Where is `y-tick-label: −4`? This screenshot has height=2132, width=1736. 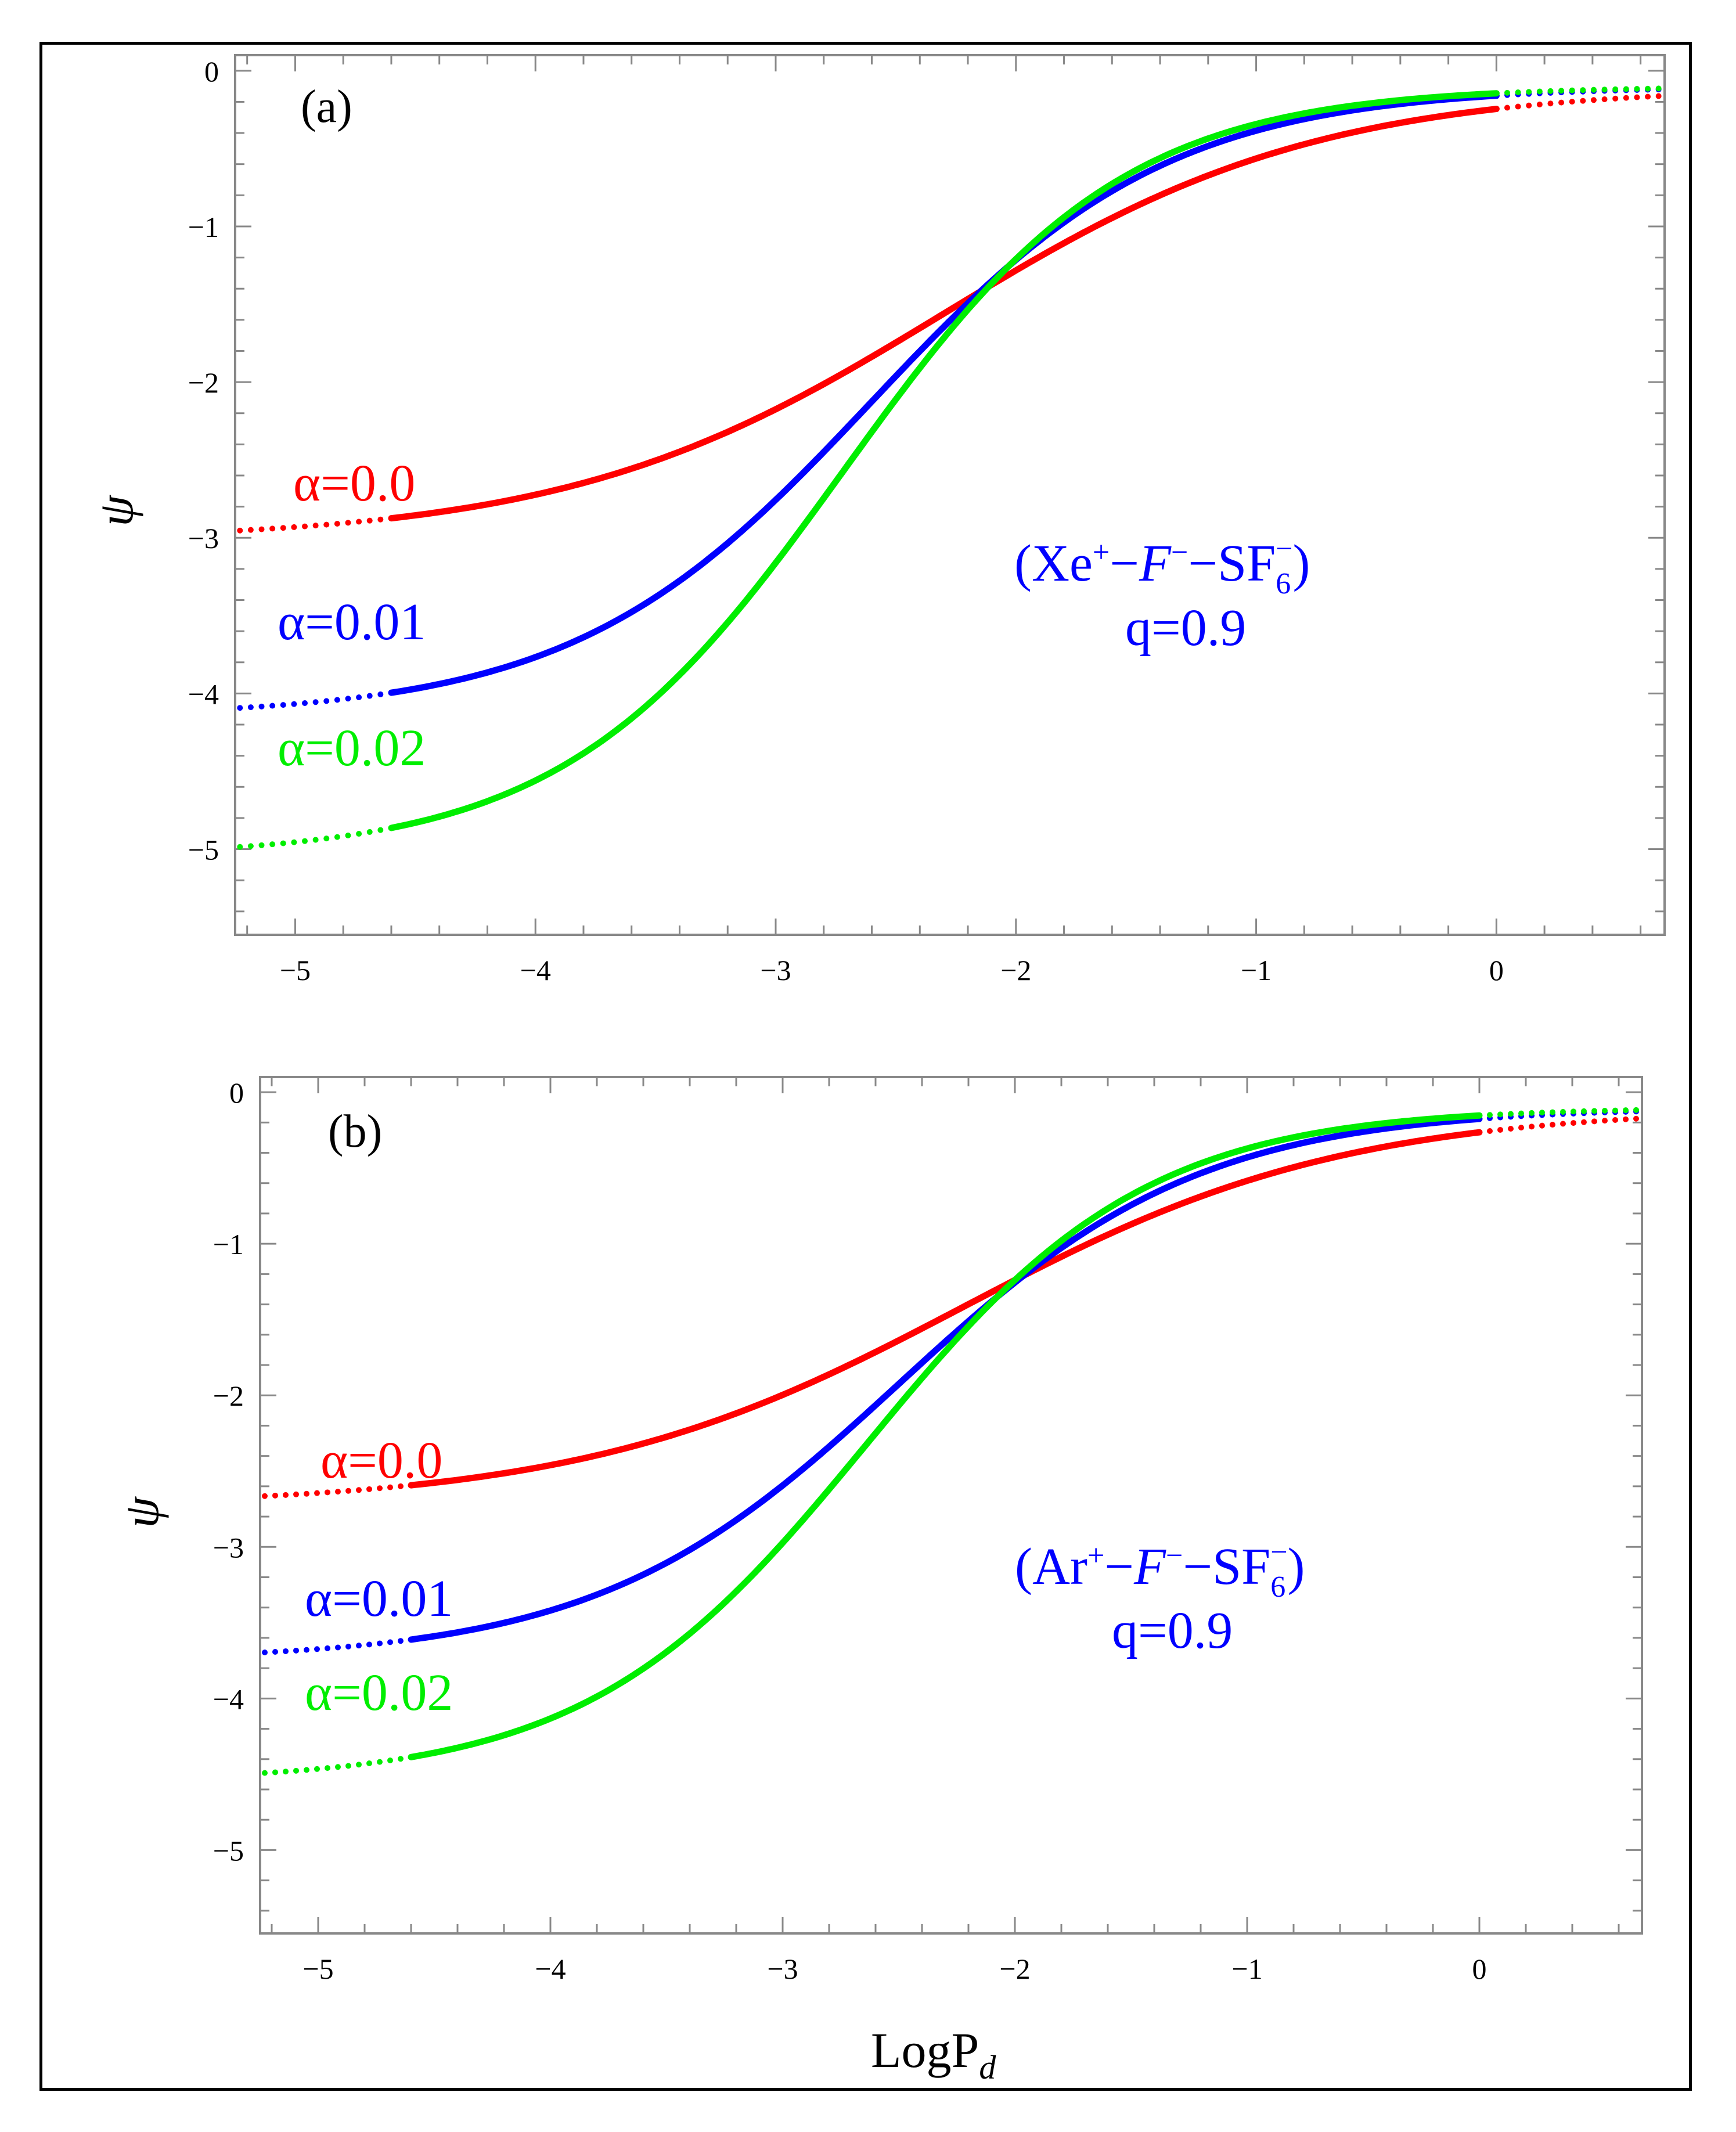 y-tick-label: −4 is located at coordinates (228, 1699).